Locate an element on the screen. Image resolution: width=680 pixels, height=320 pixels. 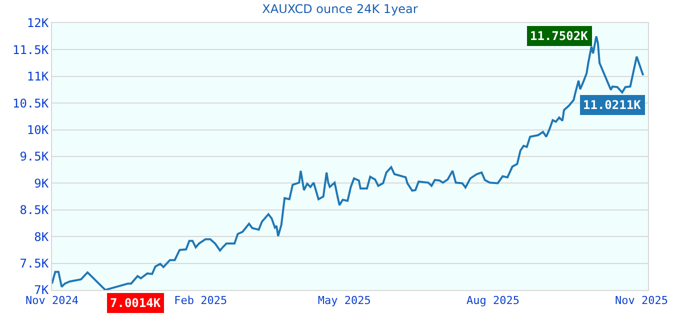
y-tick-label: 10K is located at coordinates (38, 130).